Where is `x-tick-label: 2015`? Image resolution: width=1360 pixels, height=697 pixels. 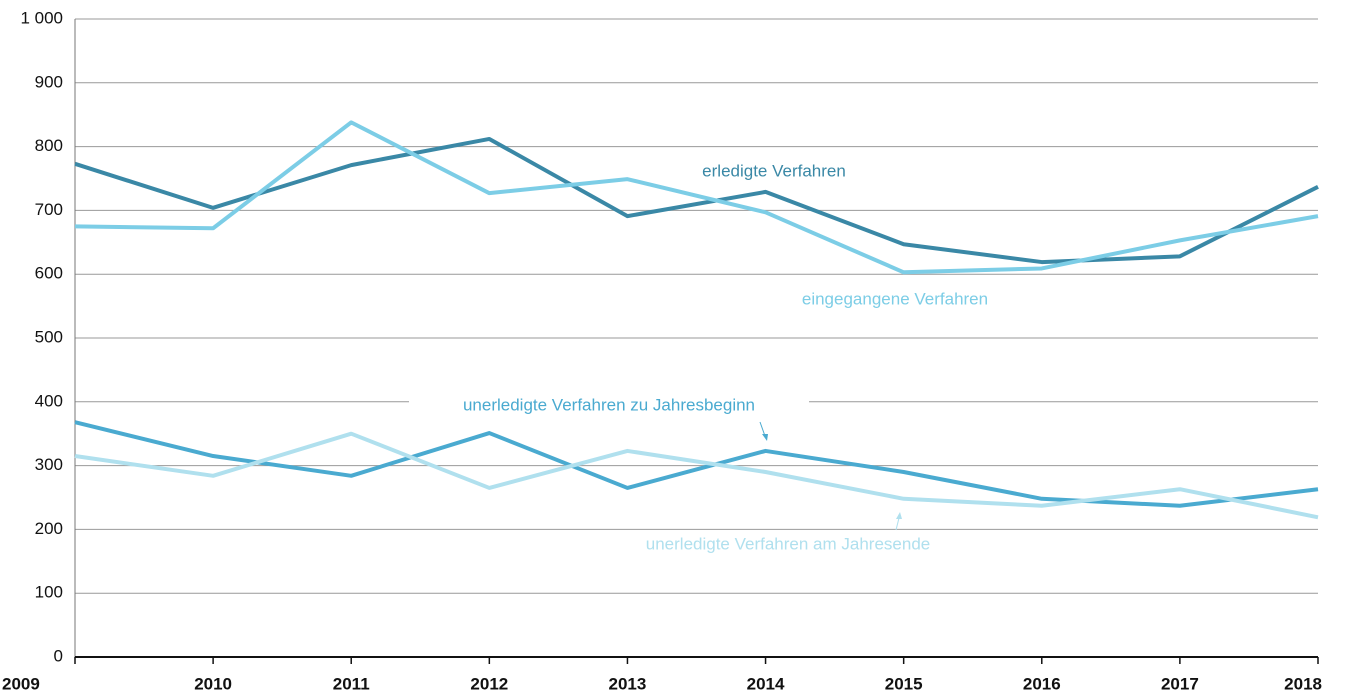
x-tick-label: 2015 is located at coordinates (904, 683).